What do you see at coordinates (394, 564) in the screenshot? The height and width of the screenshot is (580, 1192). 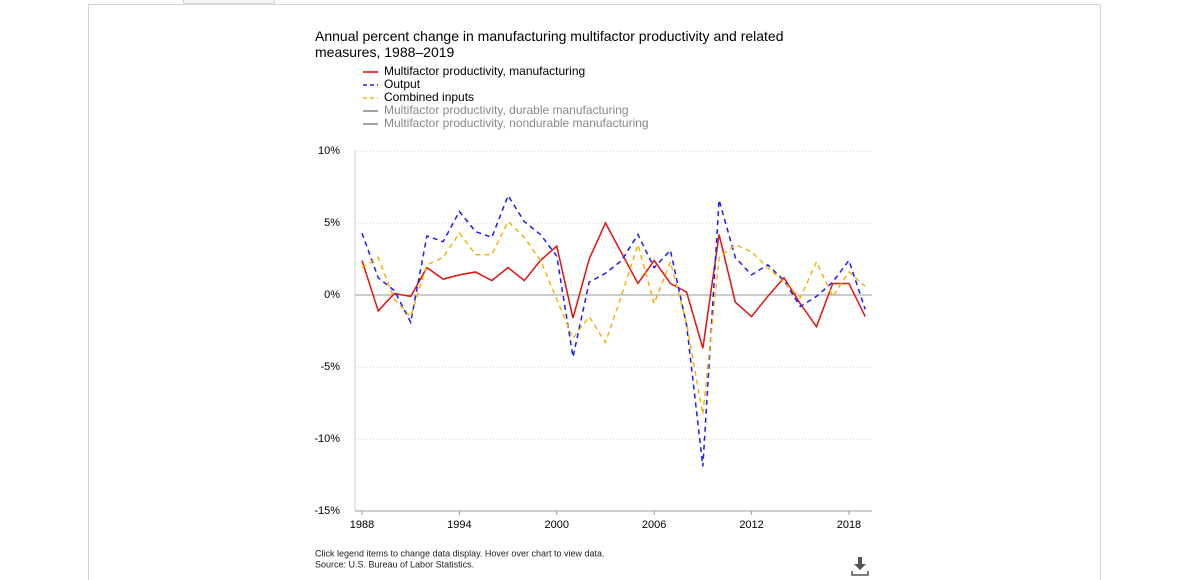 I see `footnote: Source: U.S. Bureau of Labor Statistics.` at bounding box center [394, 564].